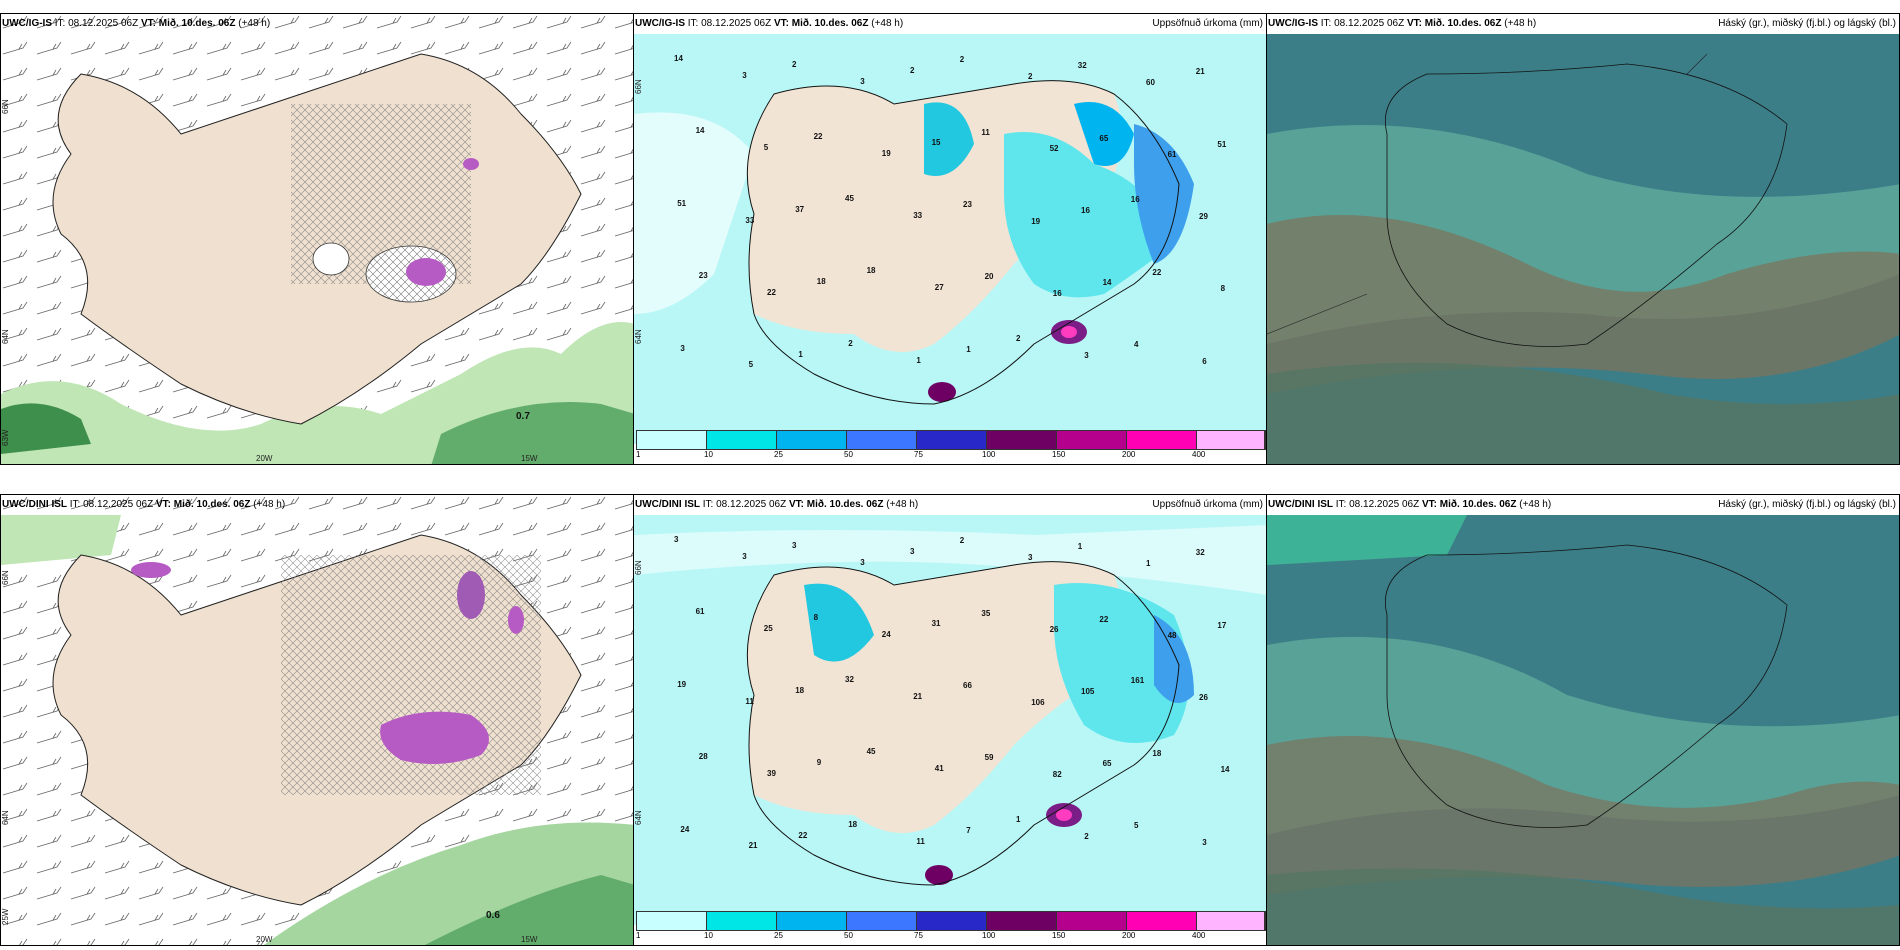  I want to click on precip-value-label: 25, so click(768, 629).